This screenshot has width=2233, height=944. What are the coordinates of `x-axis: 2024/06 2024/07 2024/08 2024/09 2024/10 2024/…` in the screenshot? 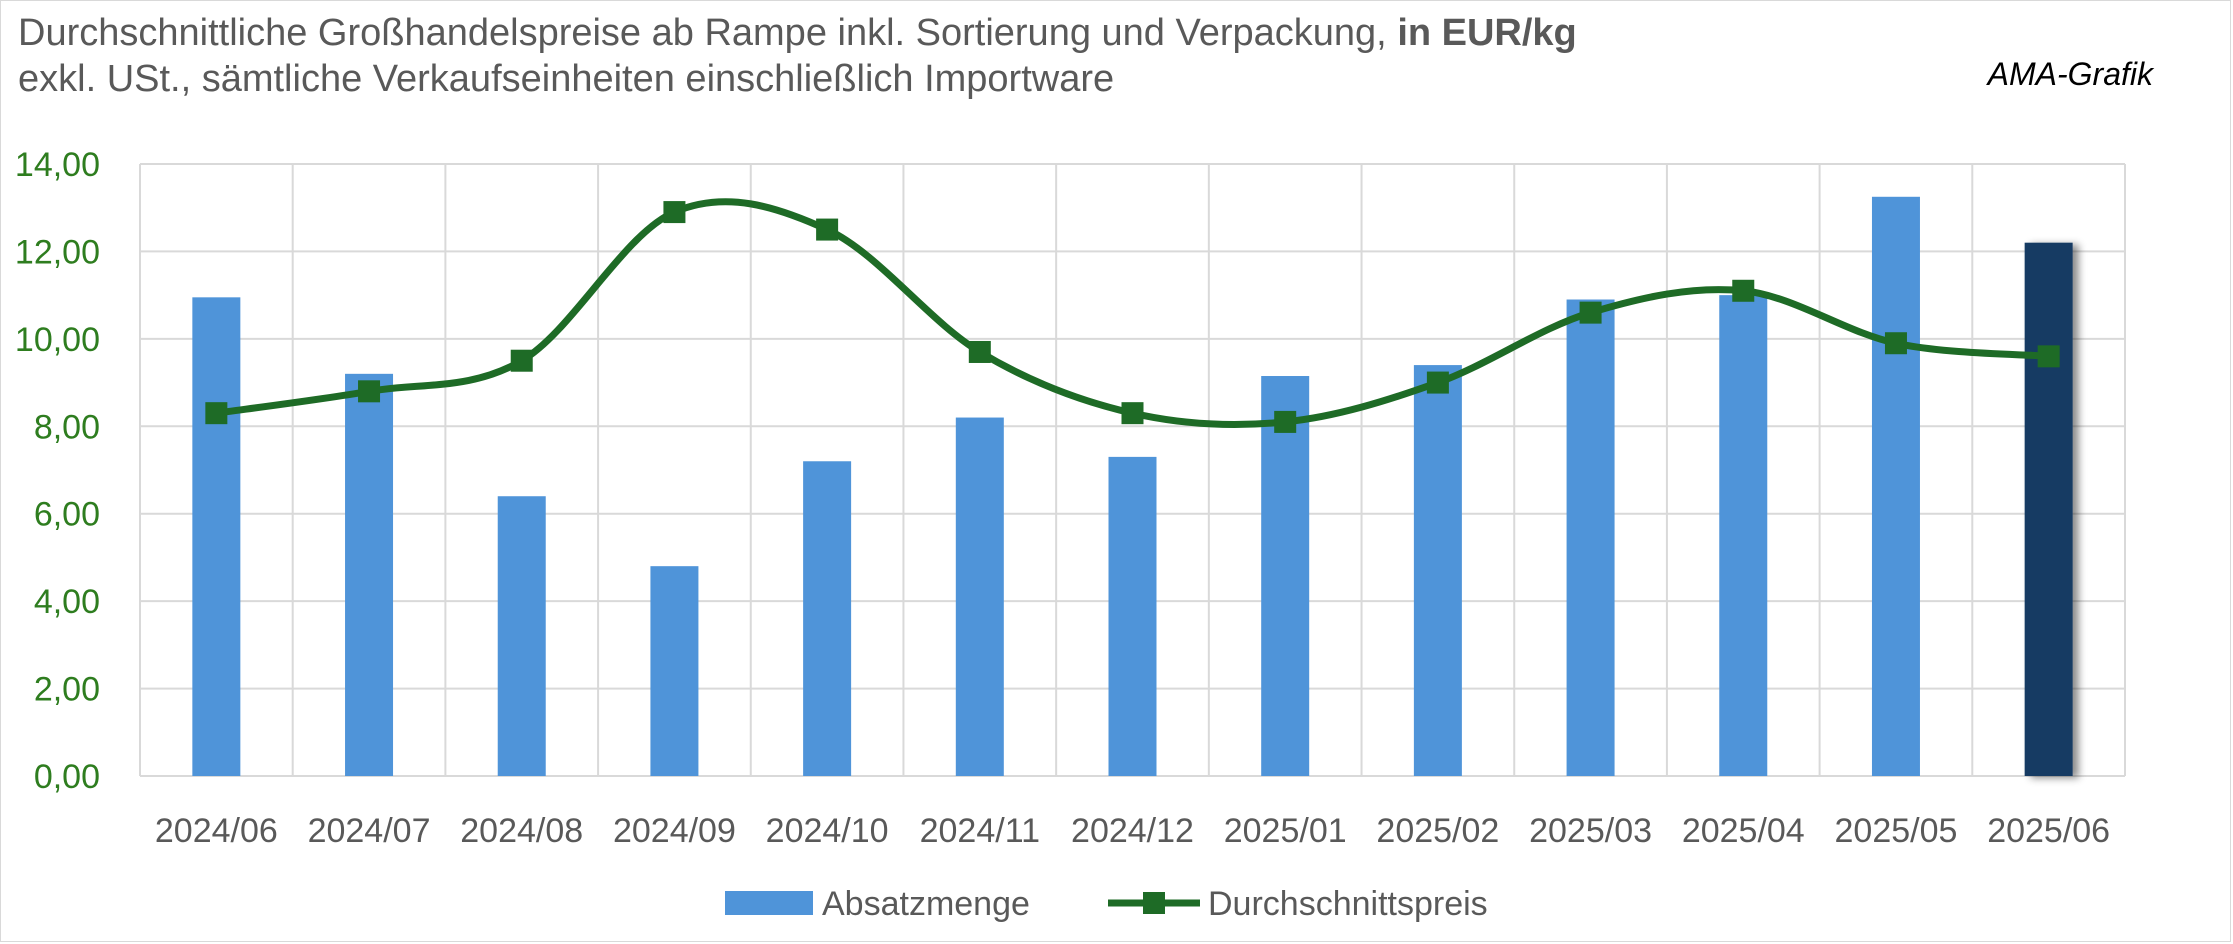 It's located at (1132, 831).